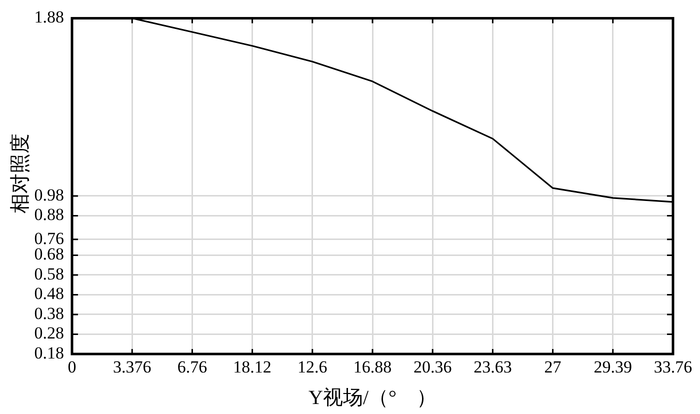 This screenshot has height=414, width=700. I want to click on y-tick-label: 0.58, so click(49, 274).